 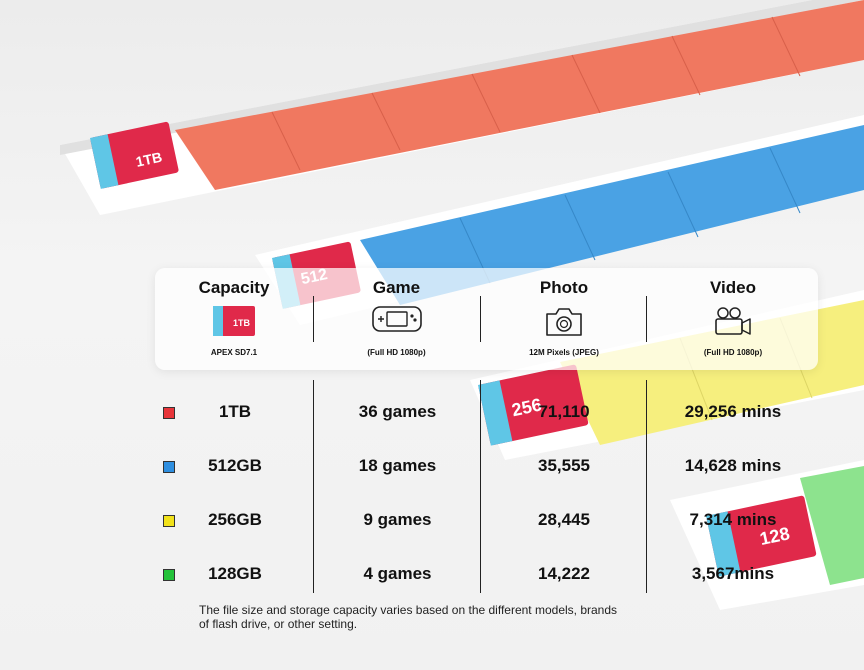 What do you see at coordinates (397, 465) in the screenshot?
I see `row-games: 18 games` at bounding box center [397, 465].